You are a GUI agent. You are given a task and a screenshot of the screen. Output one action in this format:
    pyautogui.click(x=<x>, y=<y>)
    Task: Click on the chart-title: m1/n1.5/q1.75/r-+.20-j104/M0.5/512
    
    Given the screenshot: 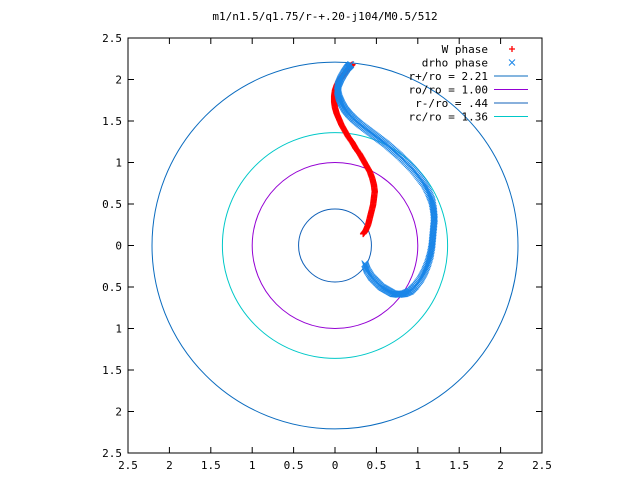 What is the action you would take?
    pyautogui.click(x=324, y=16)
    